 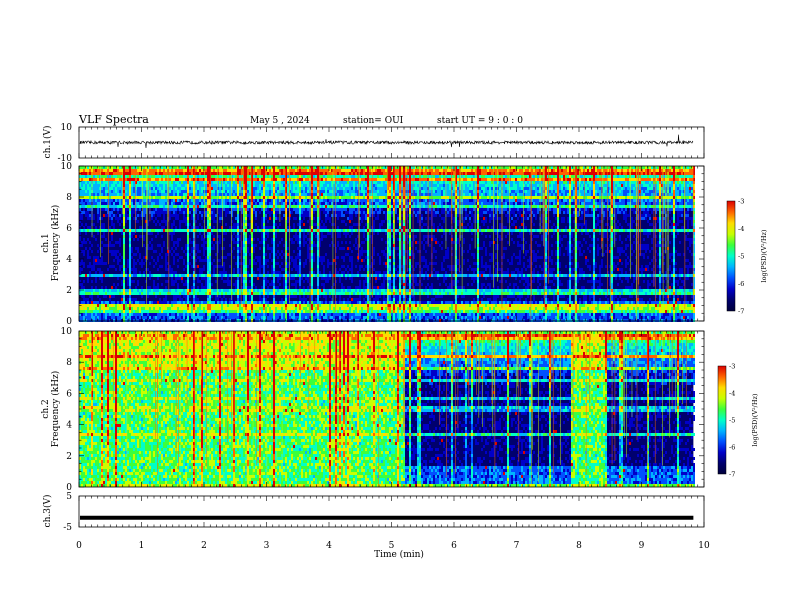 I want to click on figure-title: VLF Spectra, so click(x=113, y=119).